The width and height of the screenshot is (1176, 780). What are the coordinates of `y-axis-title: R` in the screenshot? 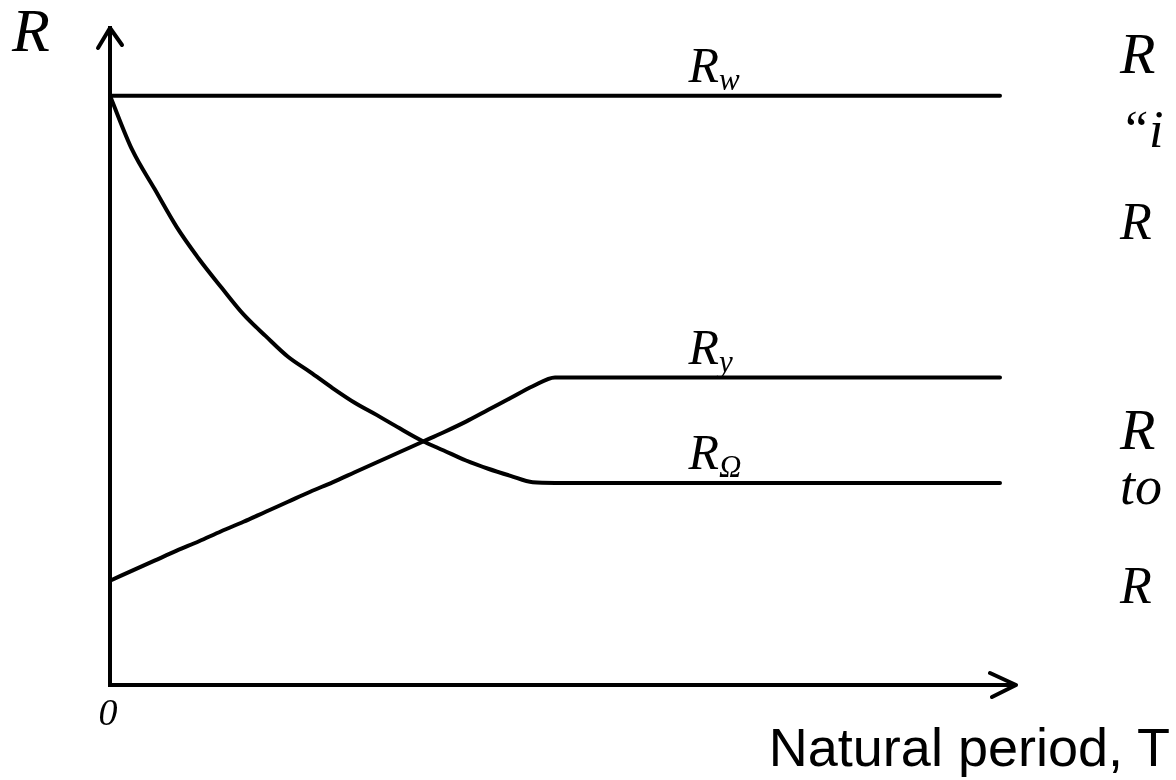 It's located at (31, 32).